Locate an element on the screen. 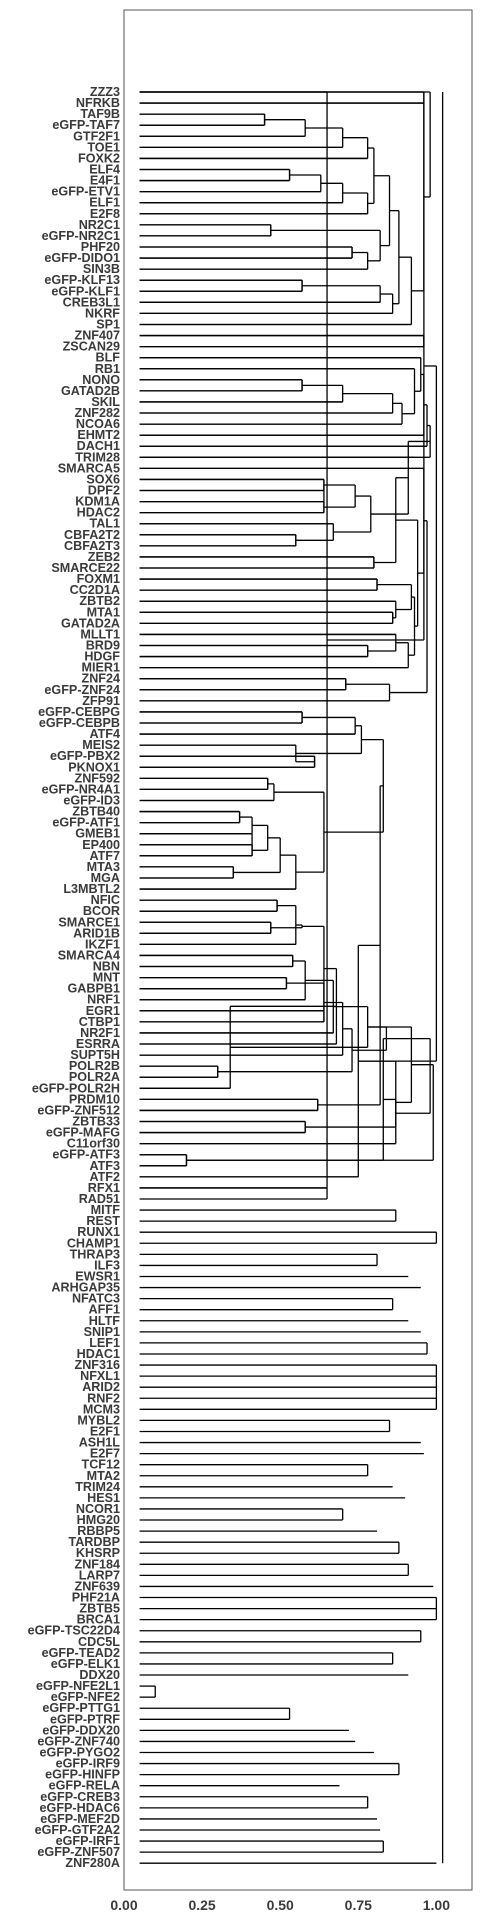 This screenshot has height=1920, width=480. leaf-label: E4F1 is located at coordinates (105, 181).